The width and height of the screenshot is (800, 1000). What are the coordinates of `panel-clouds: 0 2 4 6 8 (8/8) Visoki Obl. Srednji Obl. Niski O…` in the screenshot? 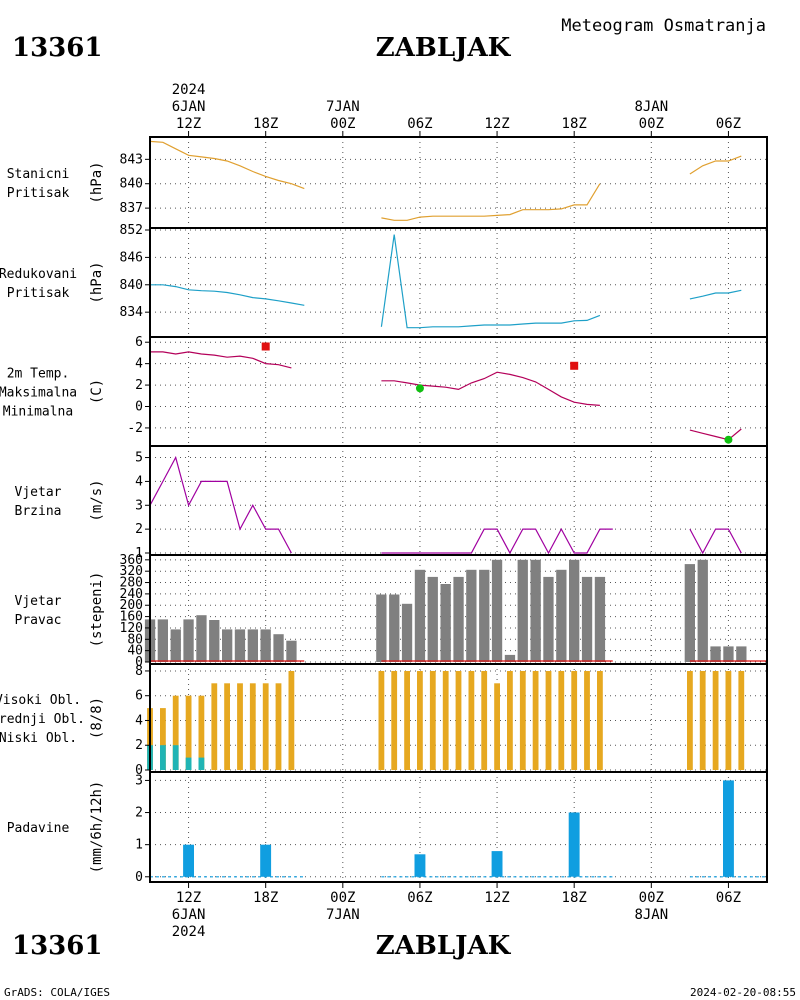 It's located at (384, 720).